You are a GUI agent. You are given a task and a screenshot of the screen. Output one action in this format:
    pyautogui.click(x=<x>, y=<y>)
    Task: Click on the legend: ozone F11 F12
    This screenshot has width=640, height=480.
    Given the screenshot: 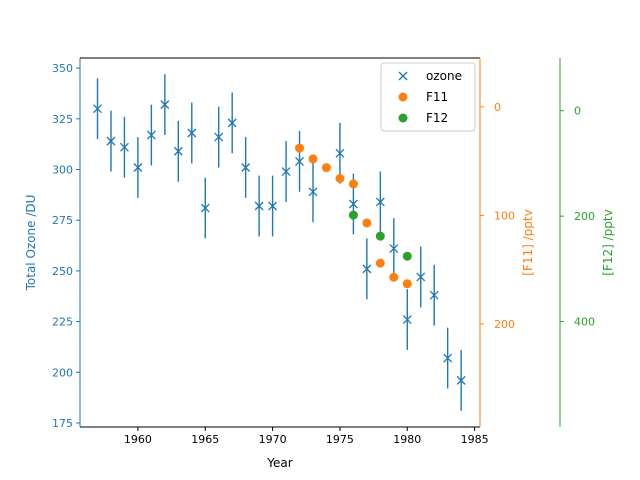 What is the action you would take?
    pyautogui.click(x=428, y=97)
    